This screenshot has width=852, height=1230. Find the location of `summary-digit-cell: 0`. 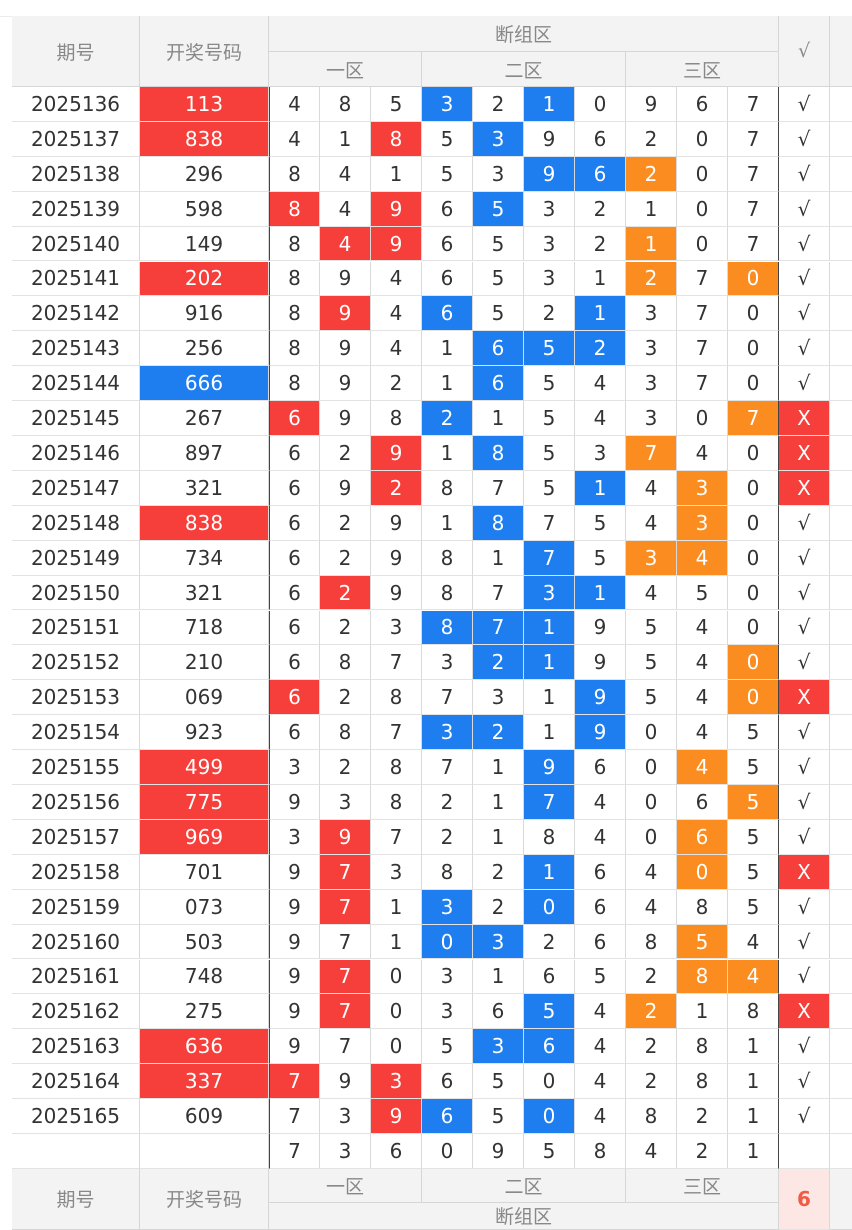

summary-digit-cell: 0 is located at coordinates (447, 1151).